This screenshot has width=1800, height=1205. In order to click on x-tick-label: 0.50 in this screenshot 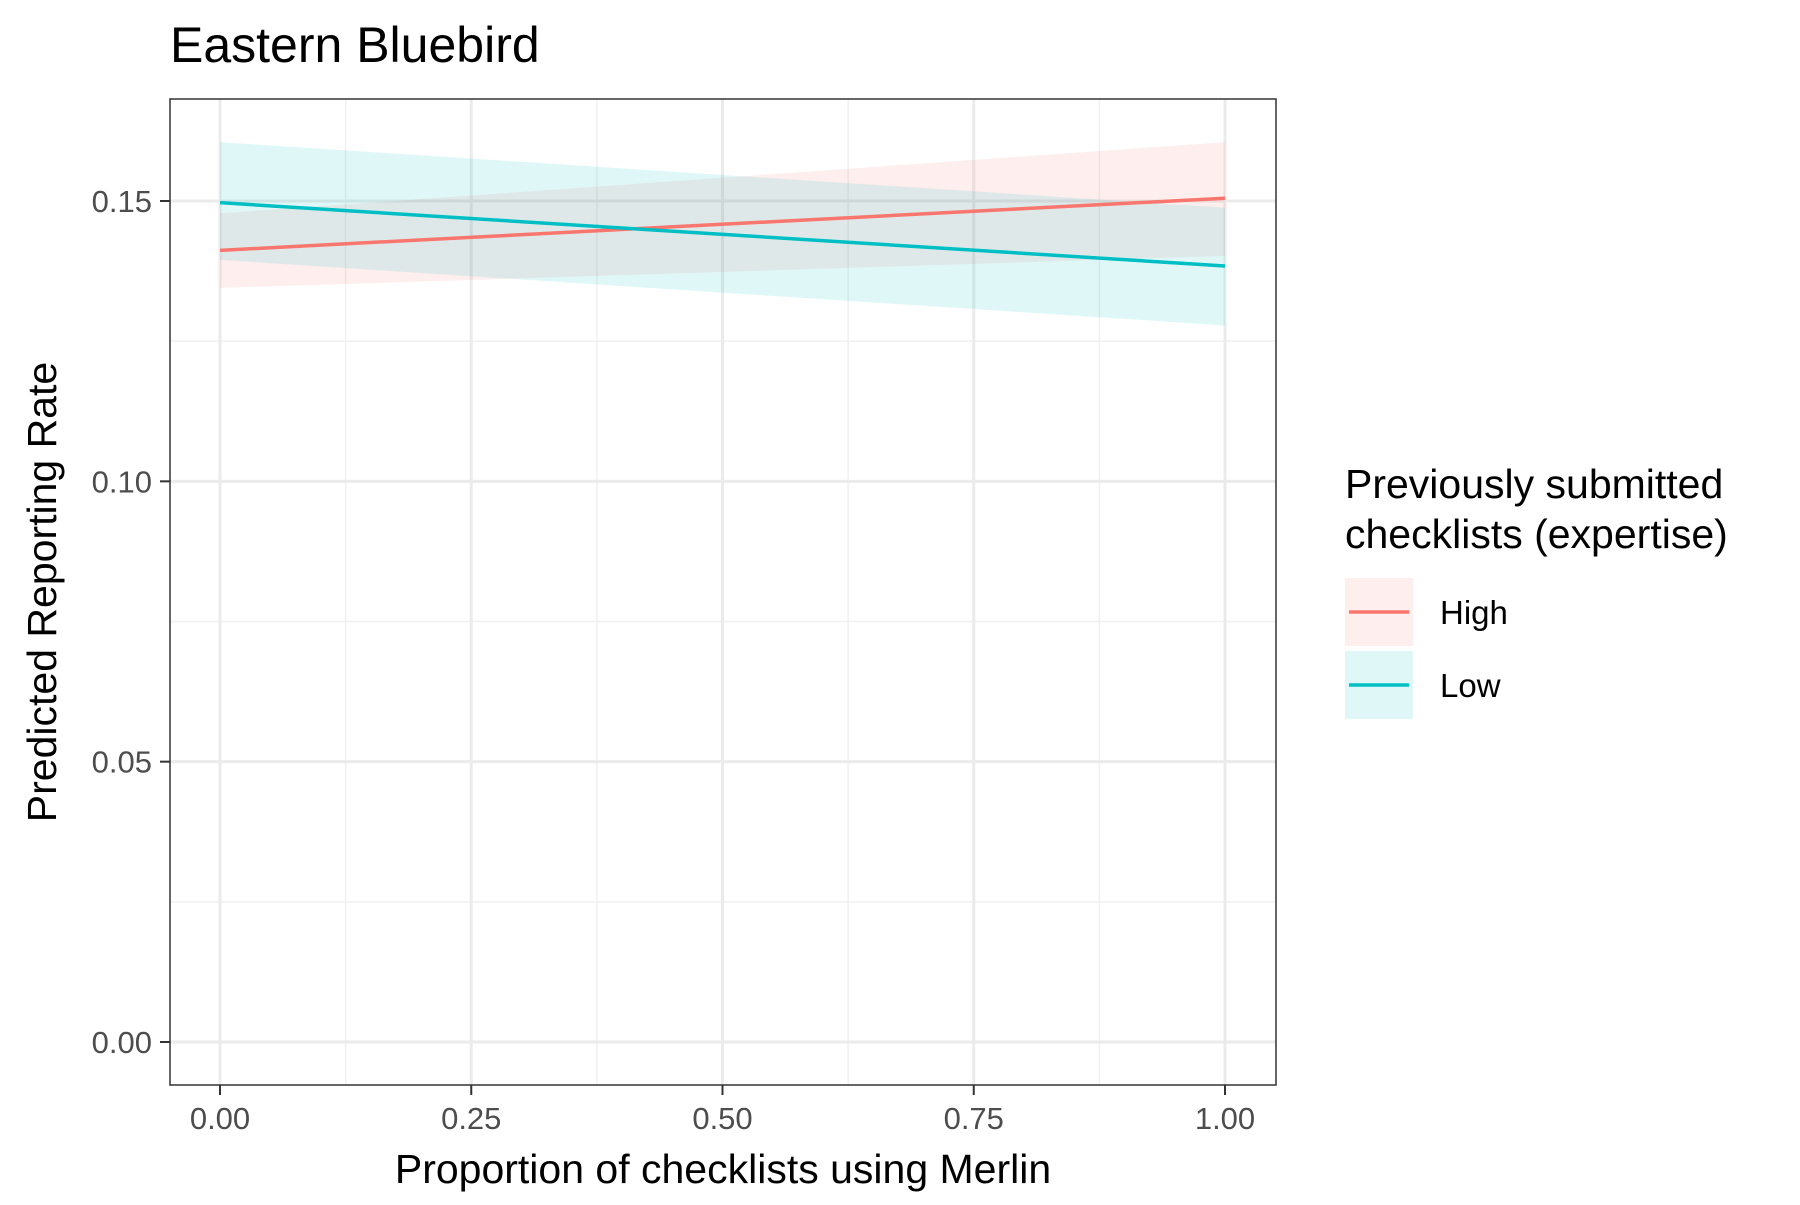, I will do `click(722, 1118)`.